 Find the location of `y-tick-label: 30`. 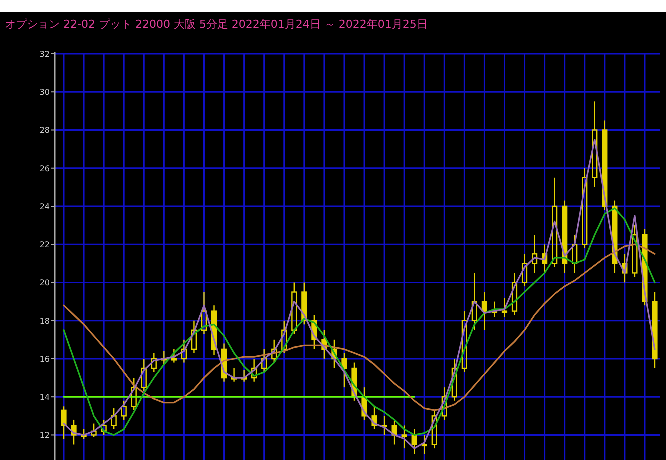

y-tick-label: 30 is located at coordinates (45, 93).